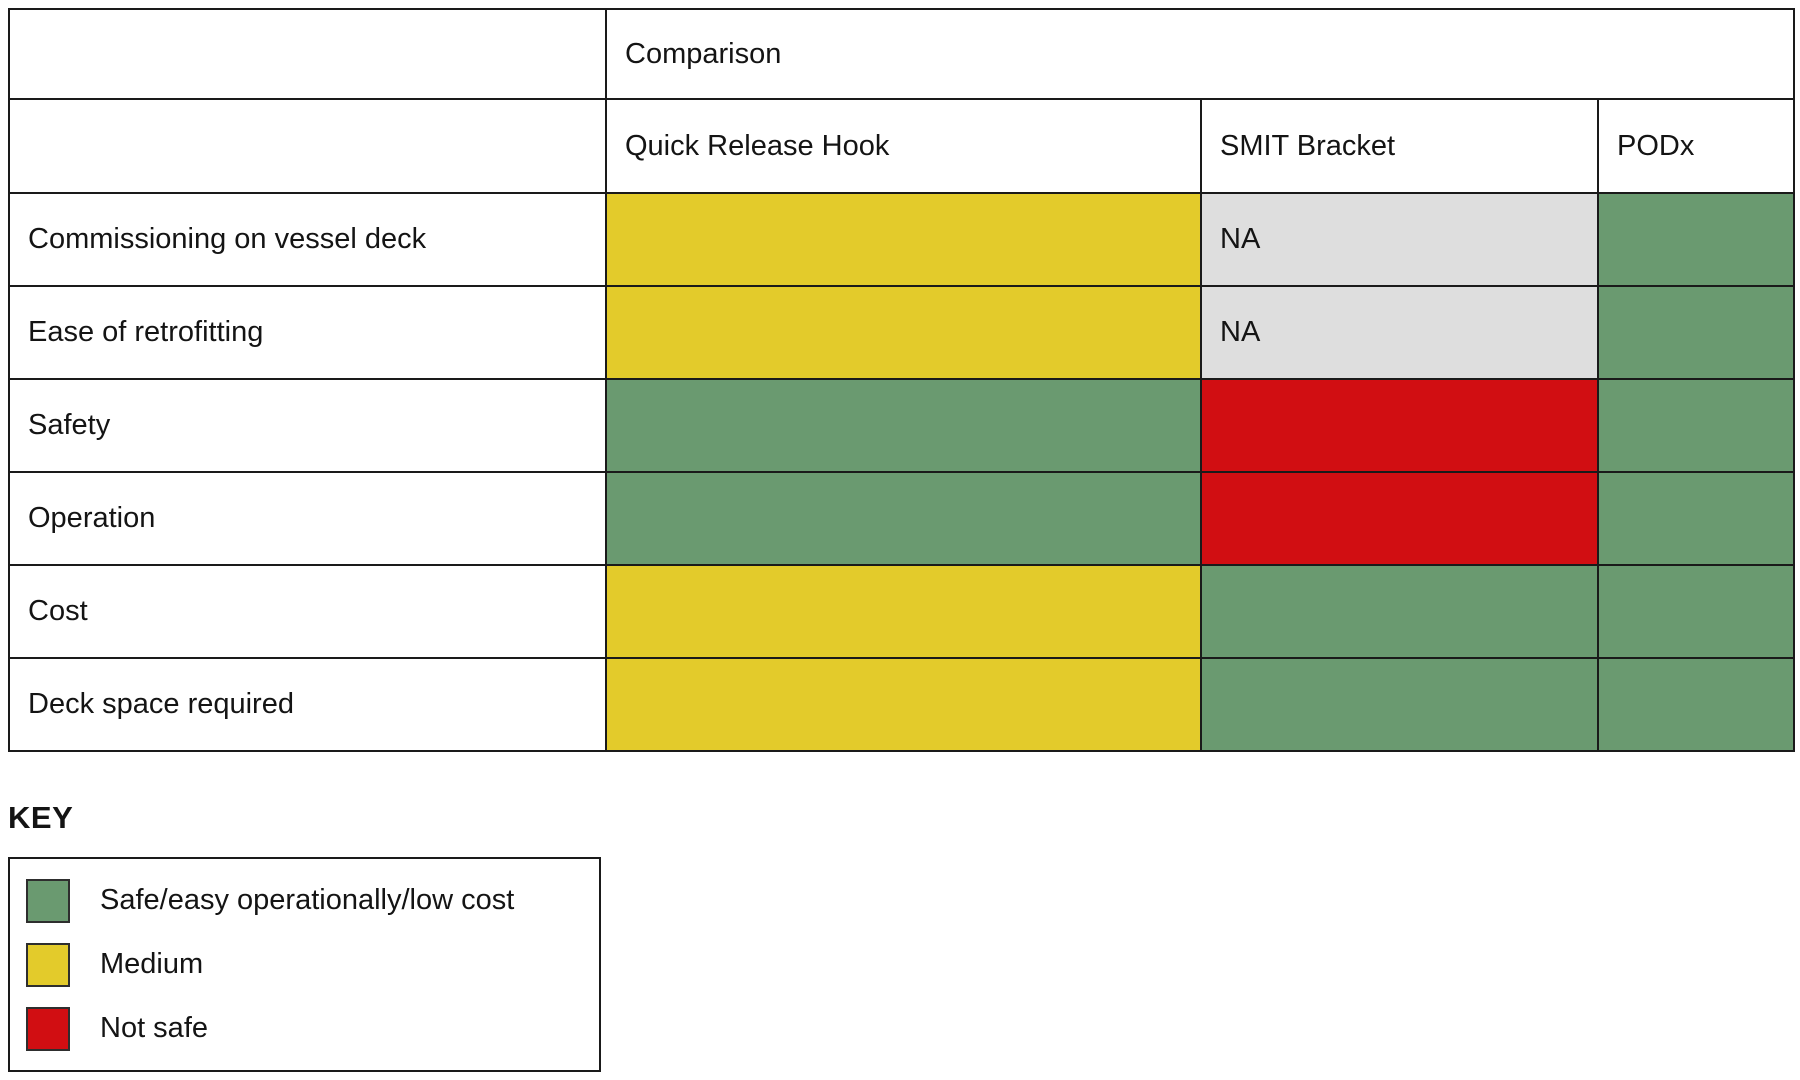 This screenshot has height=1080, width=1800. I want to click on legend-item-safe: Safe/easy operationally/low cost, so click(312, 900).